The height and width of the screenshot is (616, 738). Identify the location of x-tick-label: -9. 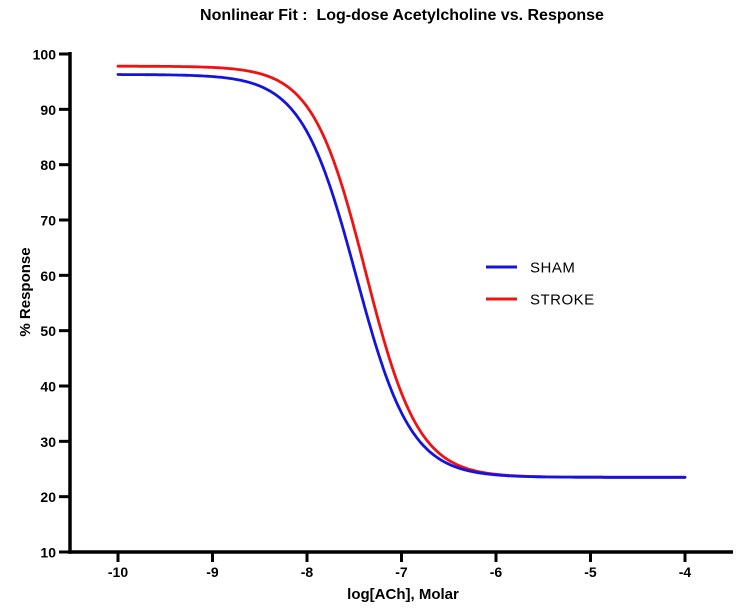
(212, 572).